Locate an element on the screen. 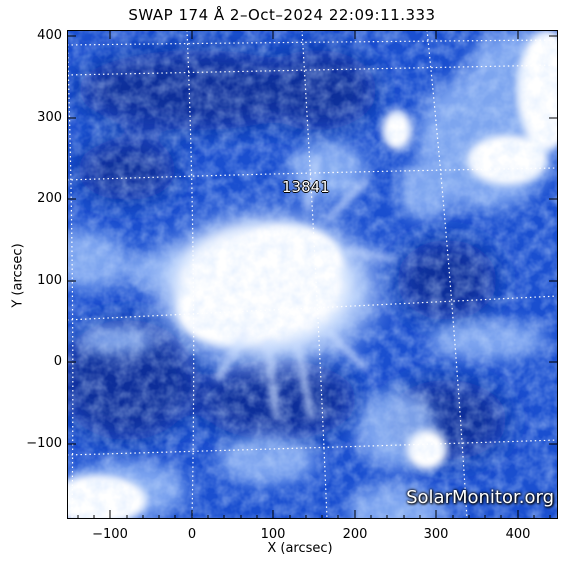 The width and height of the screenshot is (564, 564). y-tick-label: 400 is located at coordinates (49, 35).